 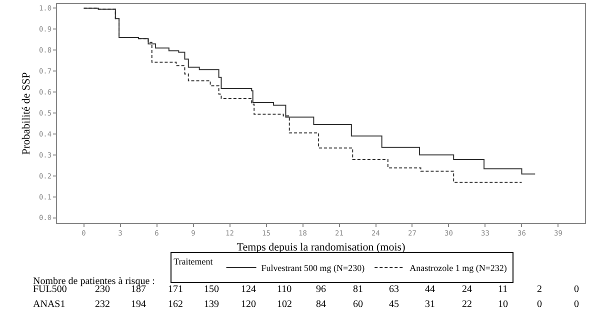 What do you see at coordinates (138, 304) in the screenshot?
I see `text: 194` at bounding box center [138, 304].